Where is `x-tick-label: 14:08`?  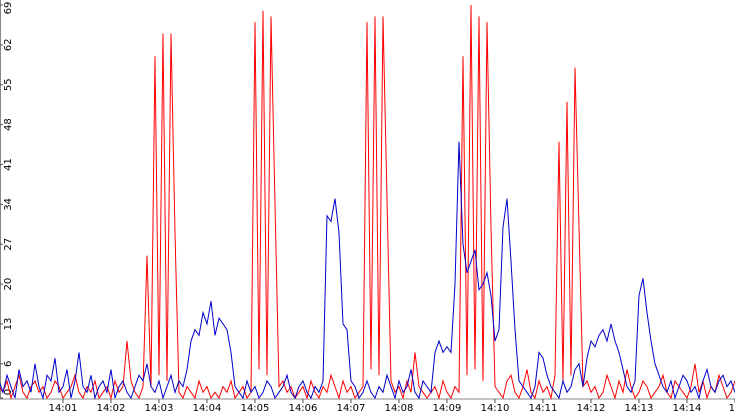 x-tick-label: 14:08 is located at coordinates (399, 408).